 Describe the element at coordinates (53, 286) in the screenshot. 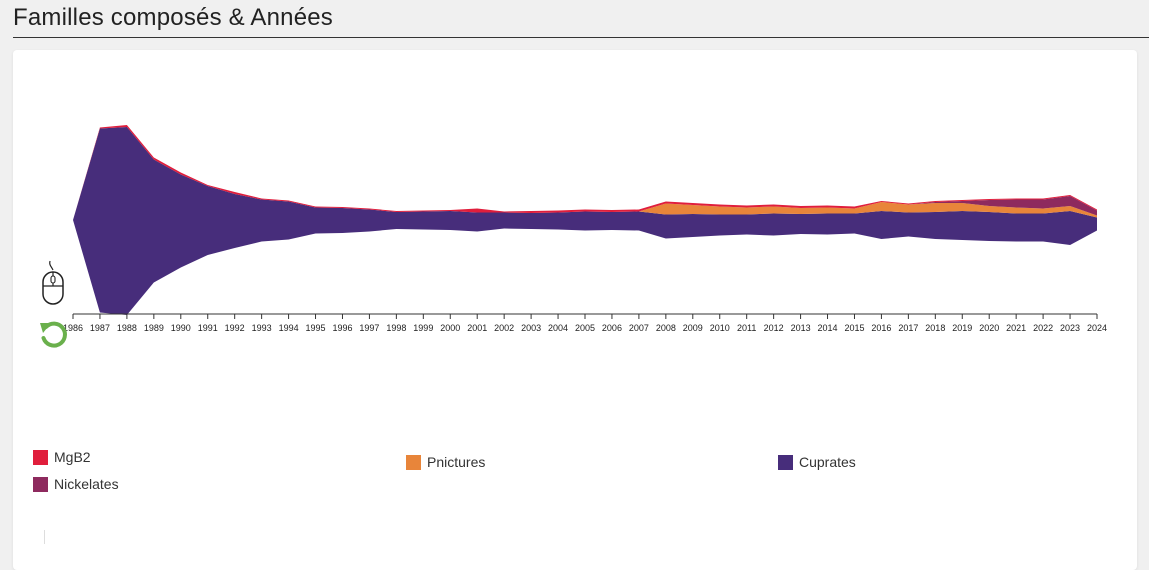

I see `mouse-scroll-icon` at that location.